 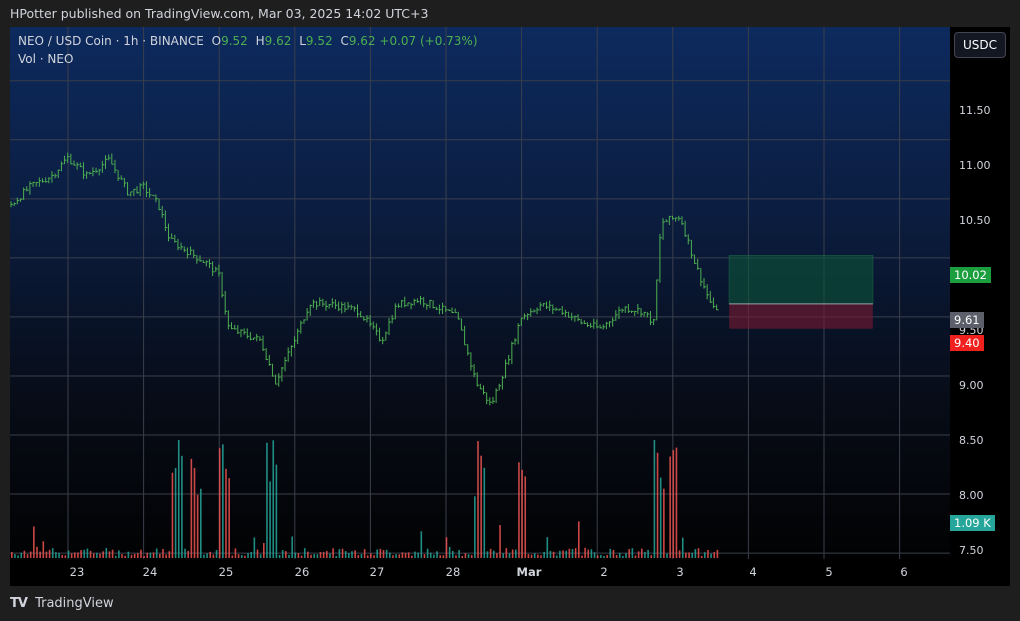 What do you see at coordinates (62, 603) in the screenshot?
I see `footer-brand: TV TradingView` at bounding box center [62, 603].